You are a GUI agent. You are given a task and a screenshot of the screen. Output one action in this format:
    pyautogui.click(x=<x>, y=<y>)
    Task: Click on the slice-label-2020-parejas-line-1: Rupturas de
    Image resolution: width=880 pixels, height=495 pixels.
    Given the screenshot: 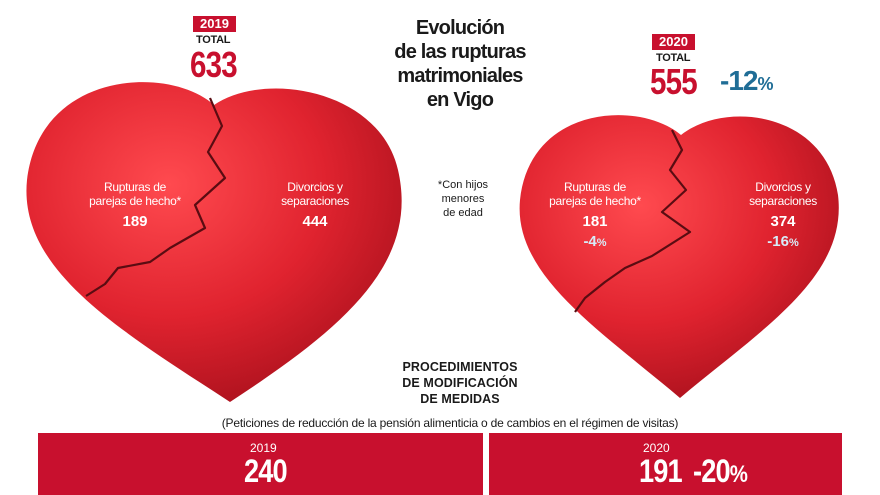 What is the action you would take?
    pyautogui.click(x=595, y=187)
    